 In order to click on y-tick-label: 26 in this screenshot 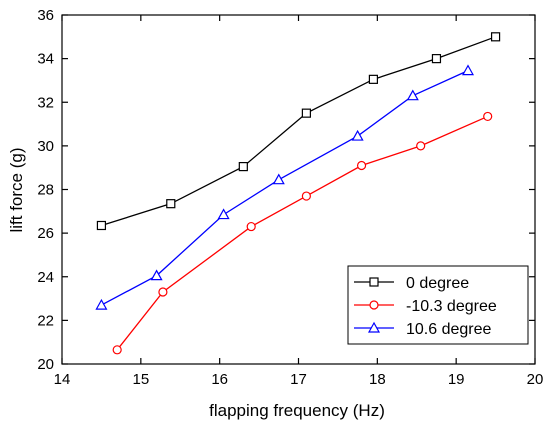, I will do `click(45, 233)`.